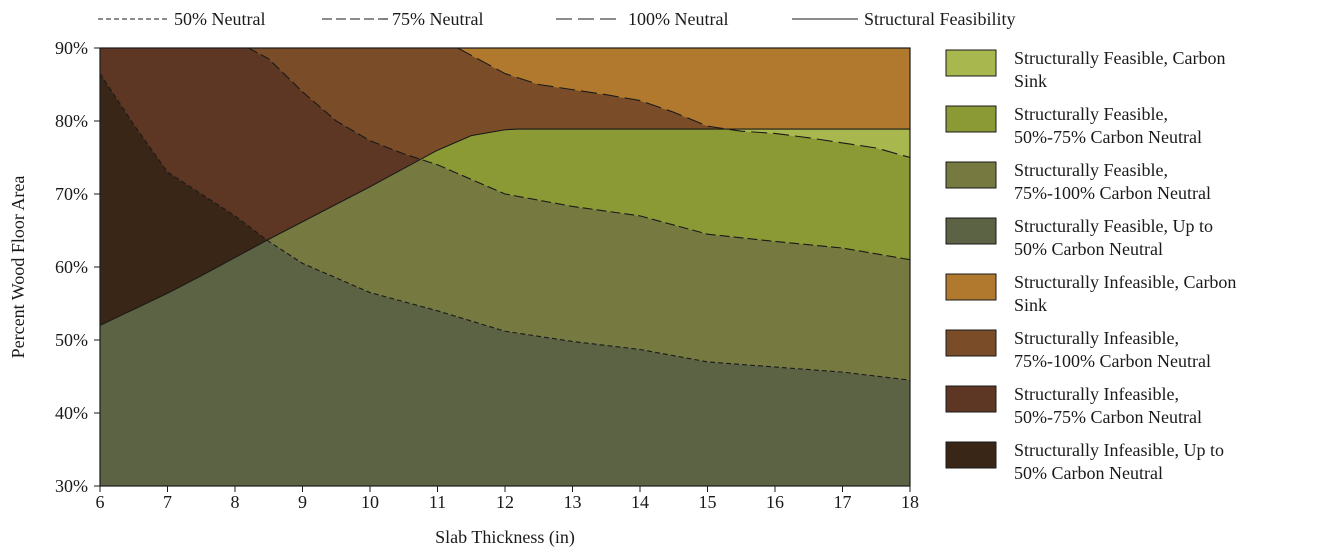  I want to click on x-tick-label: 15, so click(708, 502).